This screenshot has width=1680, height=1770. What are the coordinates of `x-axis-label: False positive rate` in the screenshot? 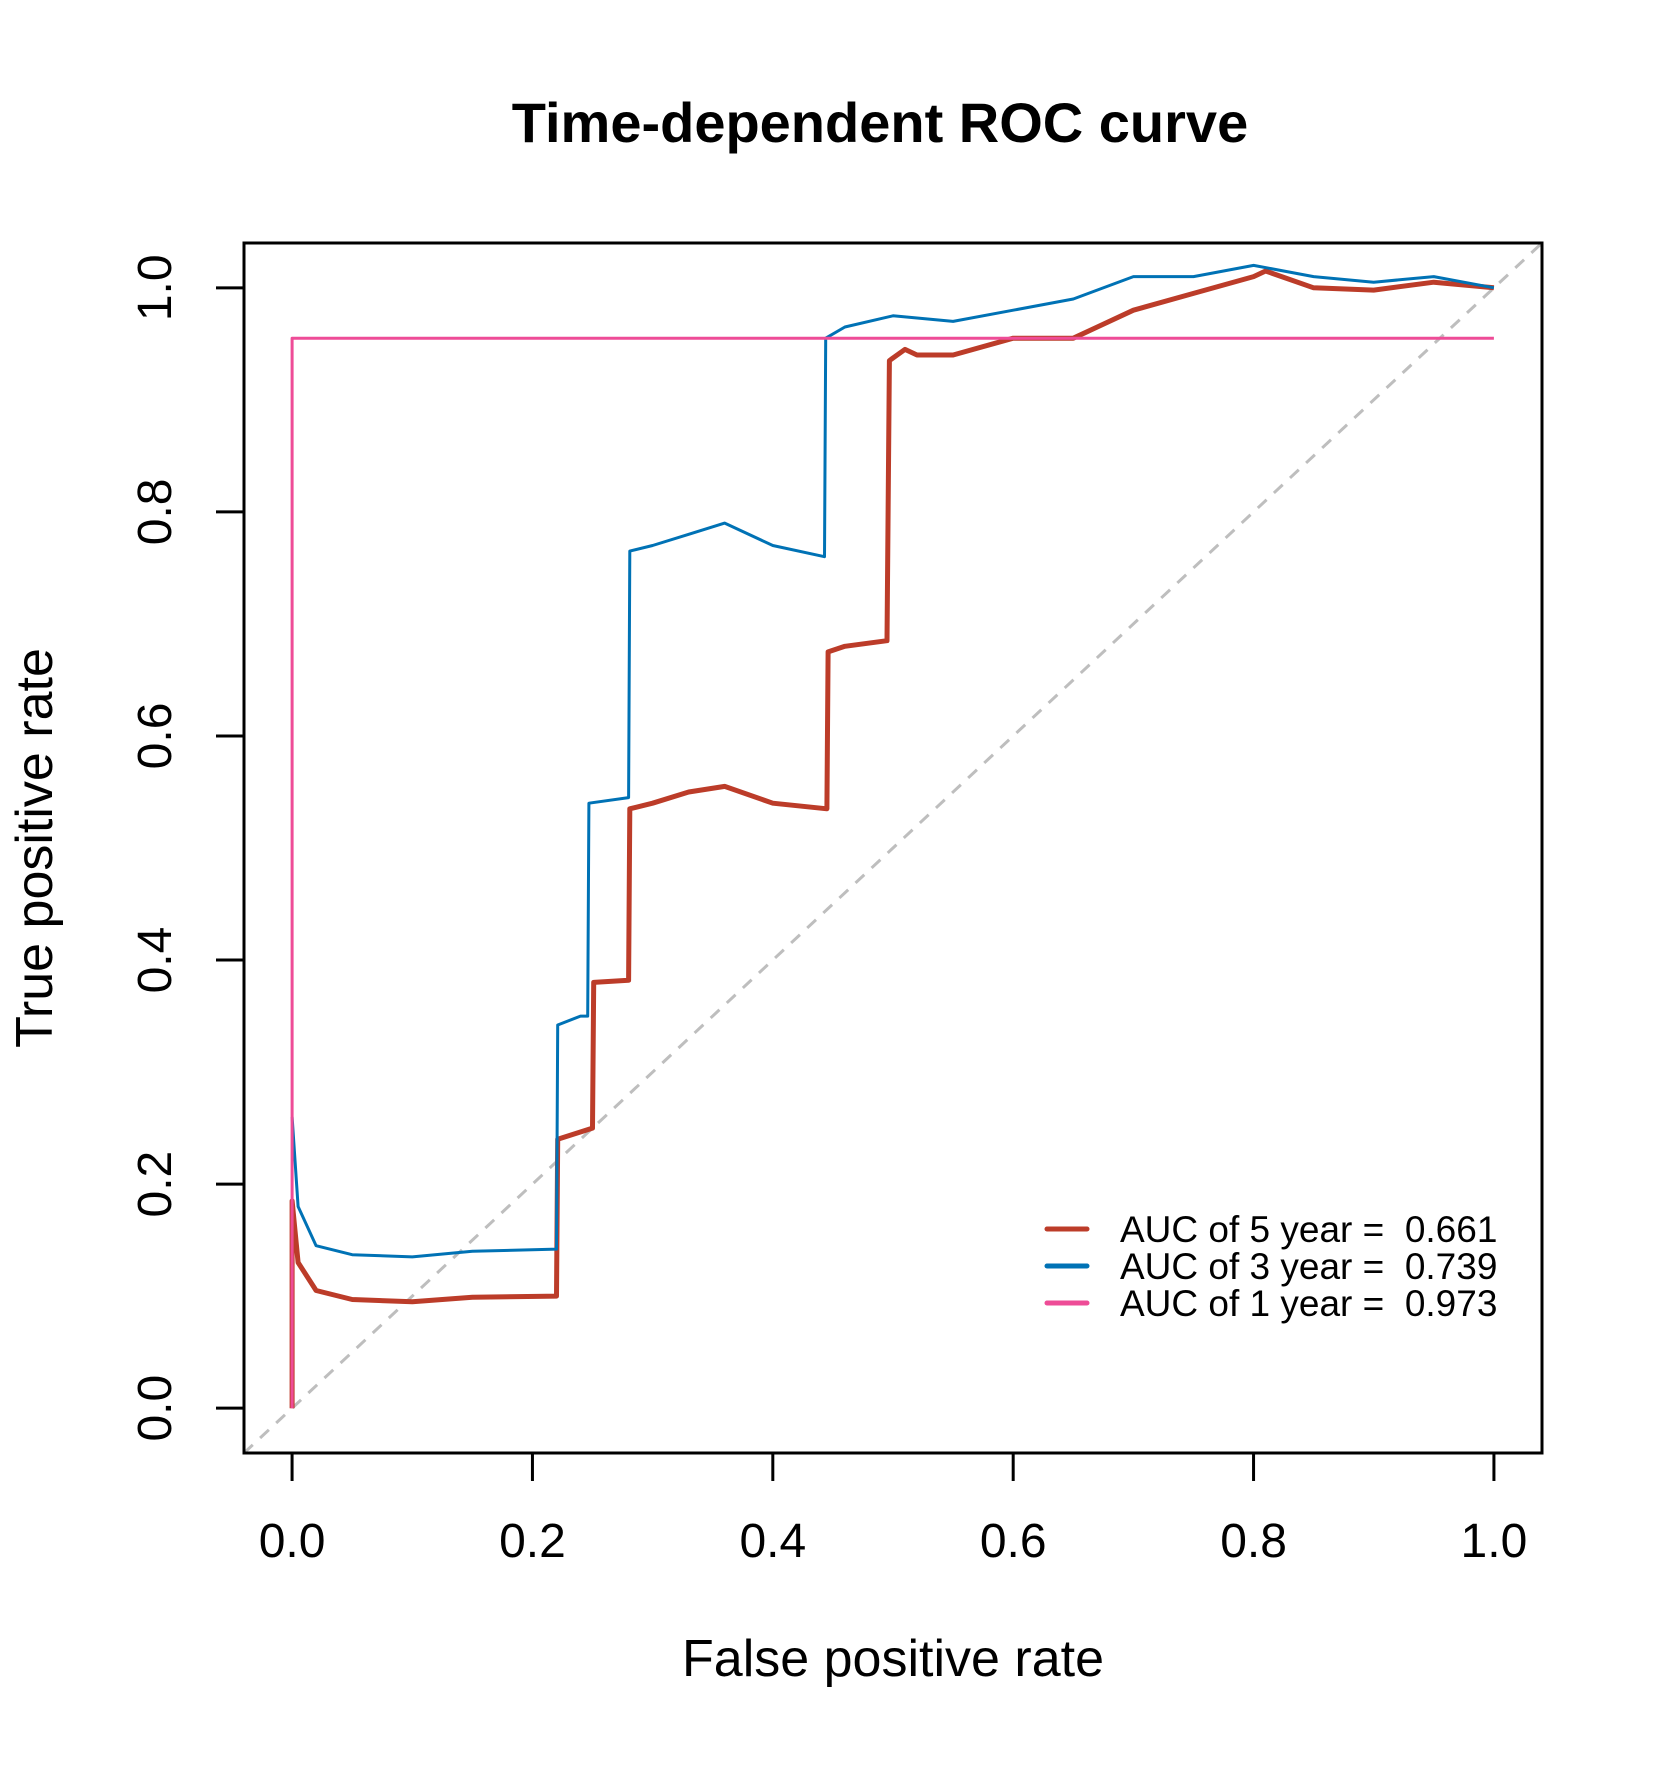 It's located at (893, 1659).